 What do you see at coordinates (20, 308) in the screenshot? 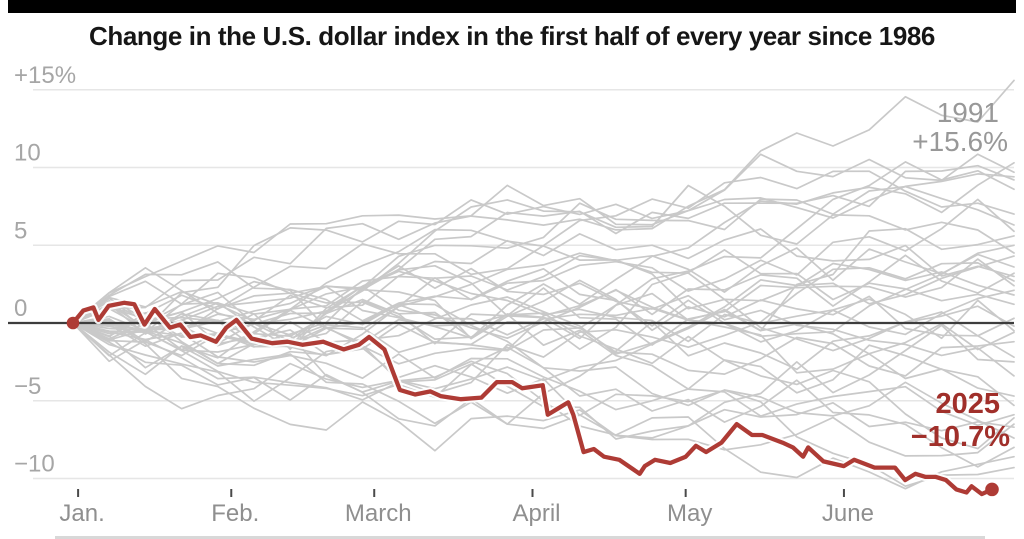
I see `y-axis-label: 0` at bounding box center [20, 308].